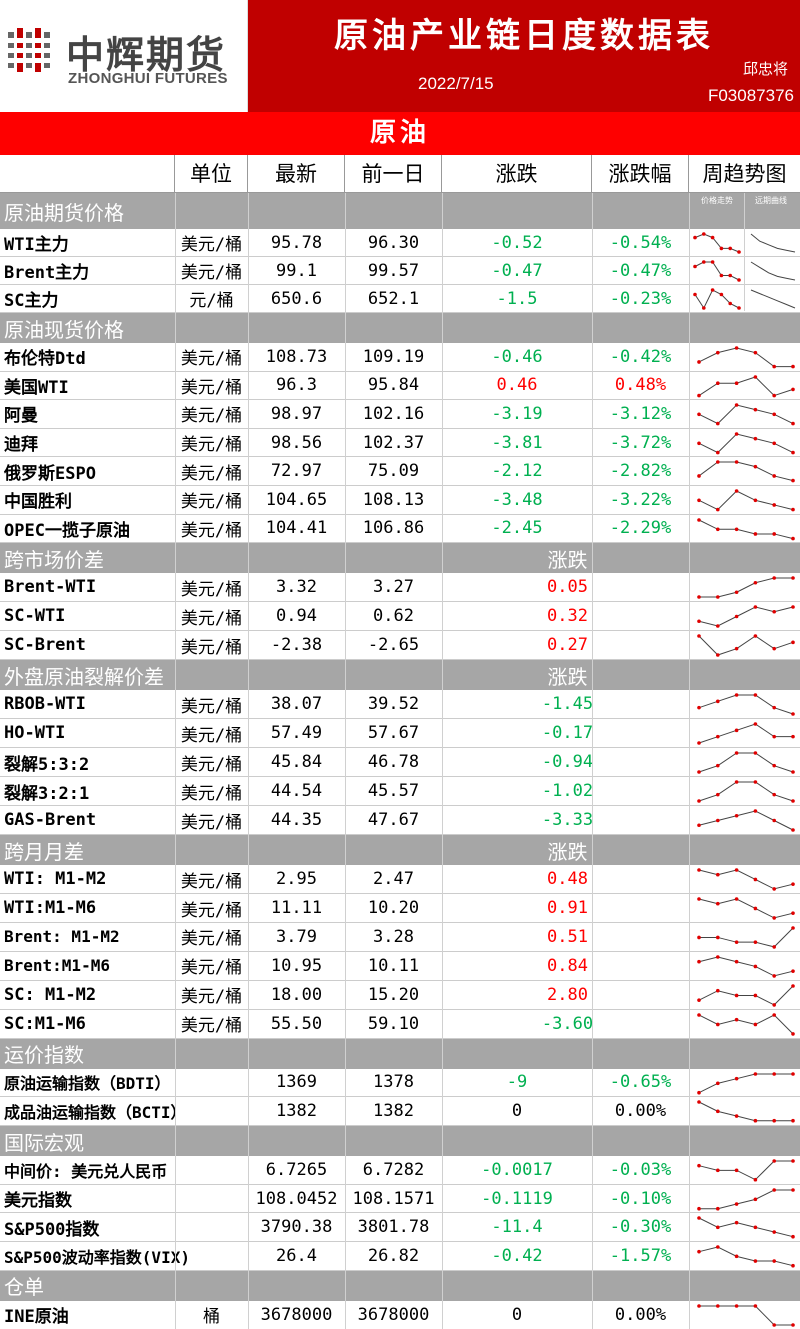 This screenshot has width=800, height=1329. Describe the element at coordinates (393, 587) in the screenshot. I see `row-prev: 3.27` at that location.